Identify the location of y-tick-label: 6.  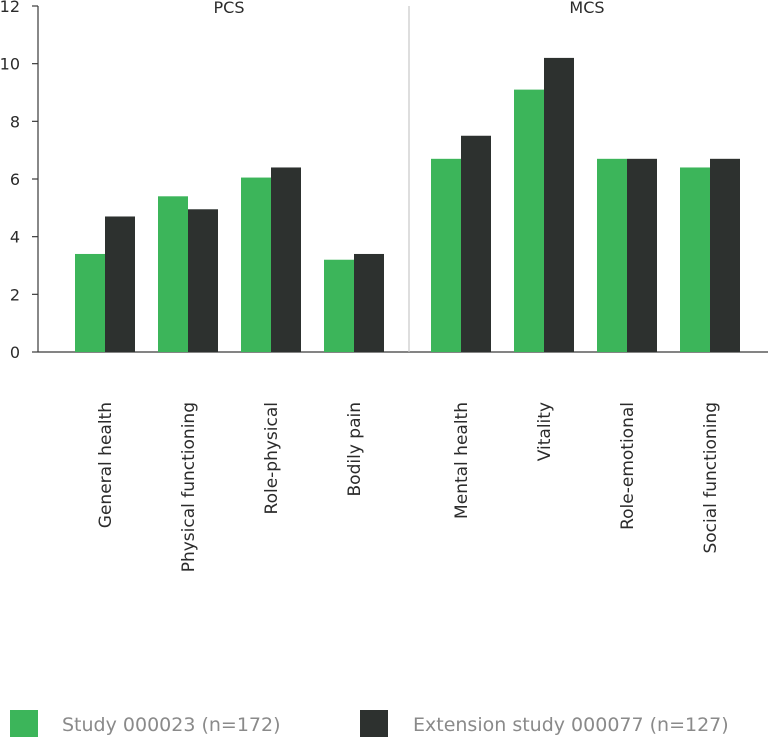
(15, 179).